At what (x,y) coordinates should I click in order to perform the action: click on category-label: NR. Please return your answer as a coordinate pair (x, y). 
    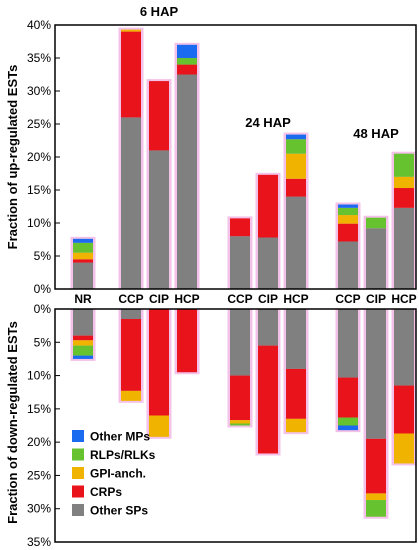
    Looking at the image, I should click on (83, 299).